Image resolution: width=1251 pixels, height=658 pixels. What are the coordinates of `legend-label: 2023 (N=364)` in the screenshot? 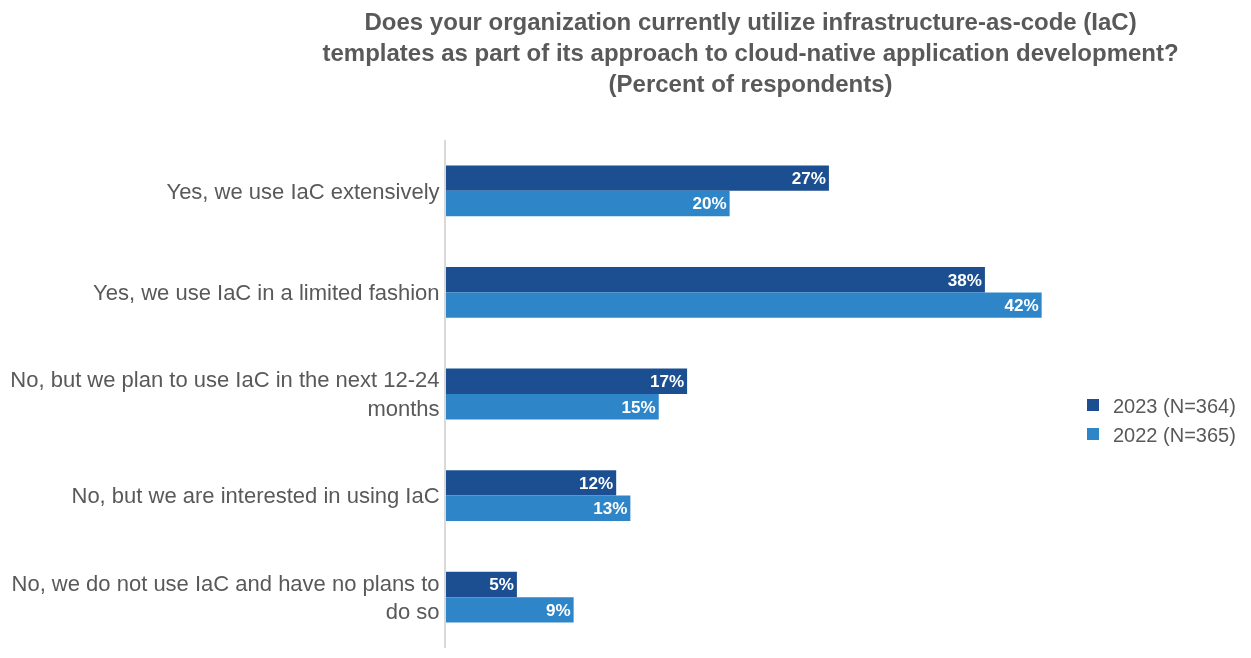 It's located at (1174, 405).